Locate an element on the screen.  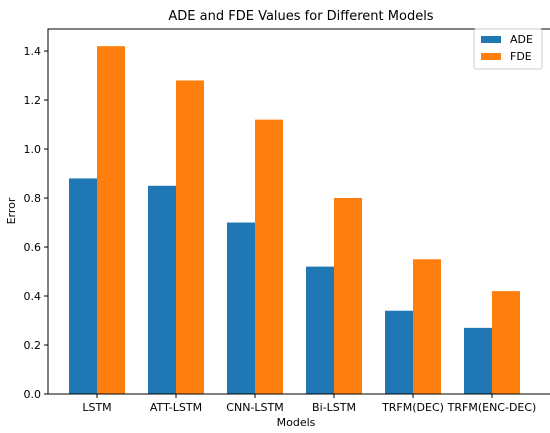
x-tick-label: CNN-LSTM is located at coordinates (254, 407).